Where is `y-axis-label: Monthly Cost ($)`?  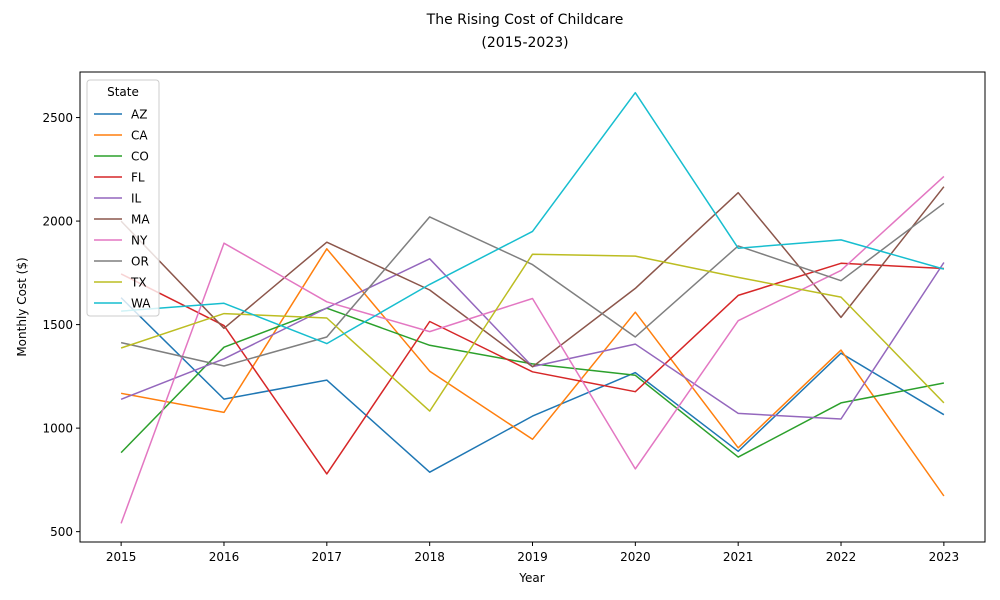
y-axis-label: Monthly Cost ($) is located at coordinates (22, 306).